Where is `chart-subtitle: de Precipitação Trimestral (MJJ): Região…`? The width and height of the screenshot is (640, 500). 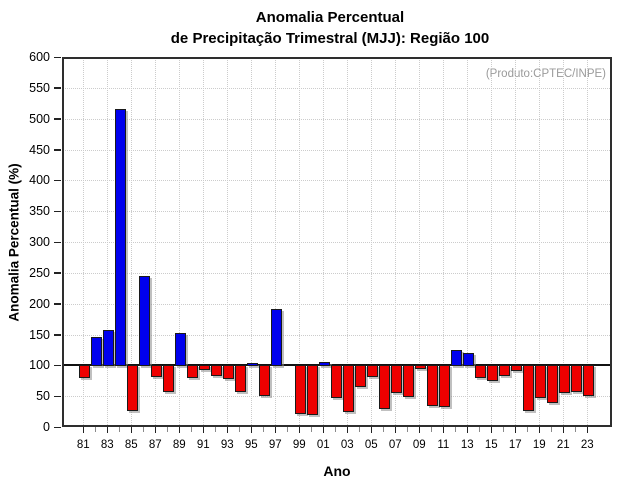
chart-subtitle: de Precipitação Trimestral (MJJ): Região… is located at coordinates (330, 38).